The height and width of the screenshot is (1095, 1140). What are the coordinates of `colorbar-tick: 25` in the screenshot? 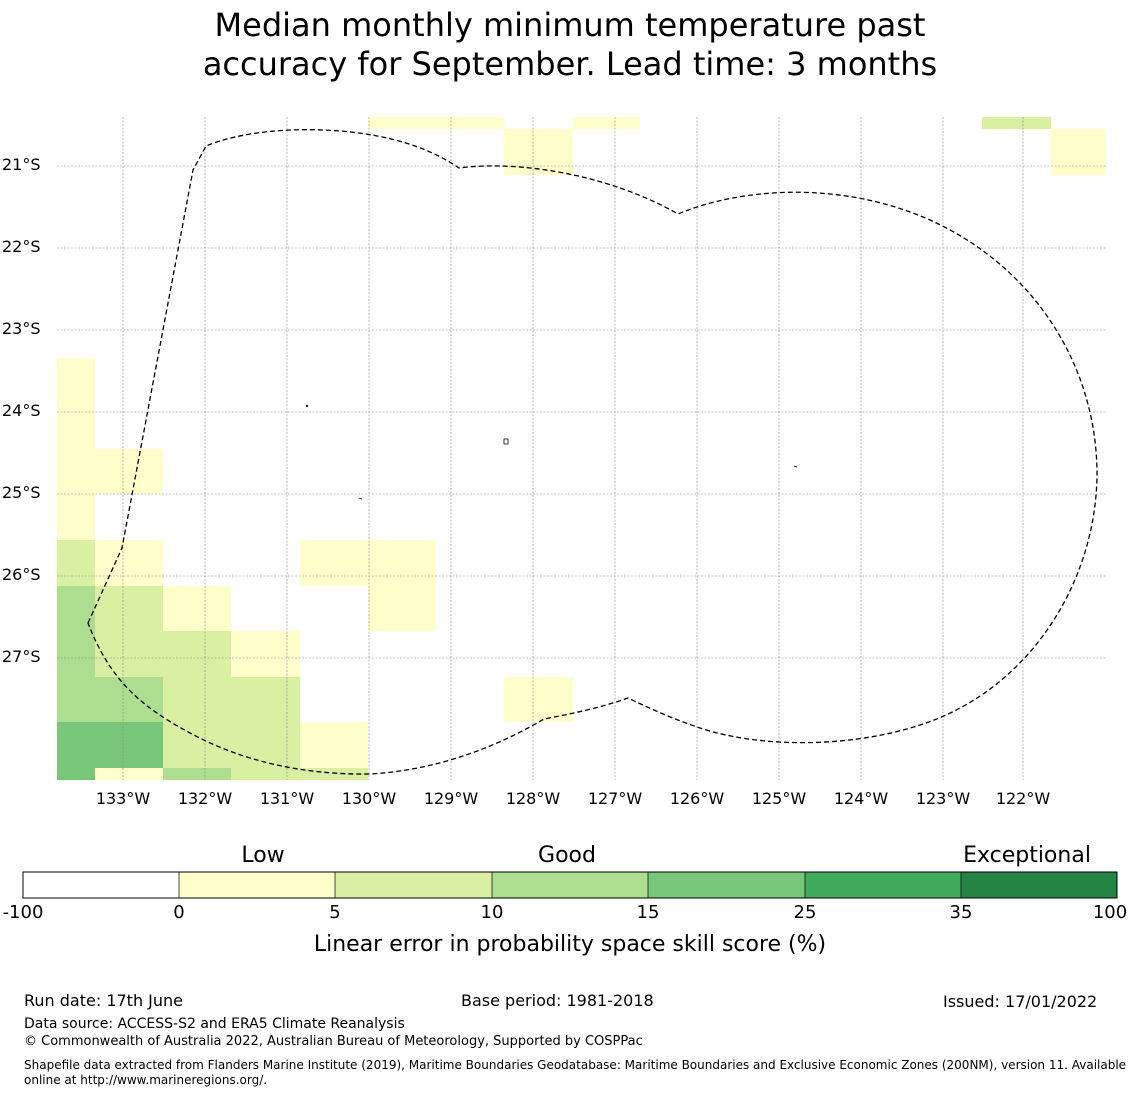 It's located at (805, 912).